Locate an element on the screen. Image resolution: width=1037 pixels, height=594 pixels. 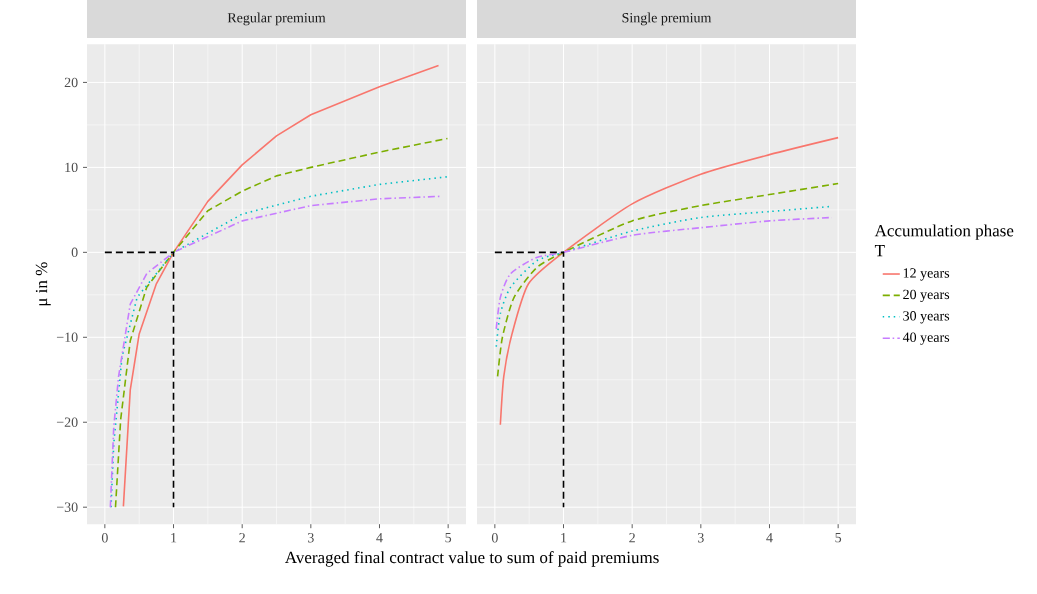
y-tick-label: −30 is located at coordinates (67, 507).